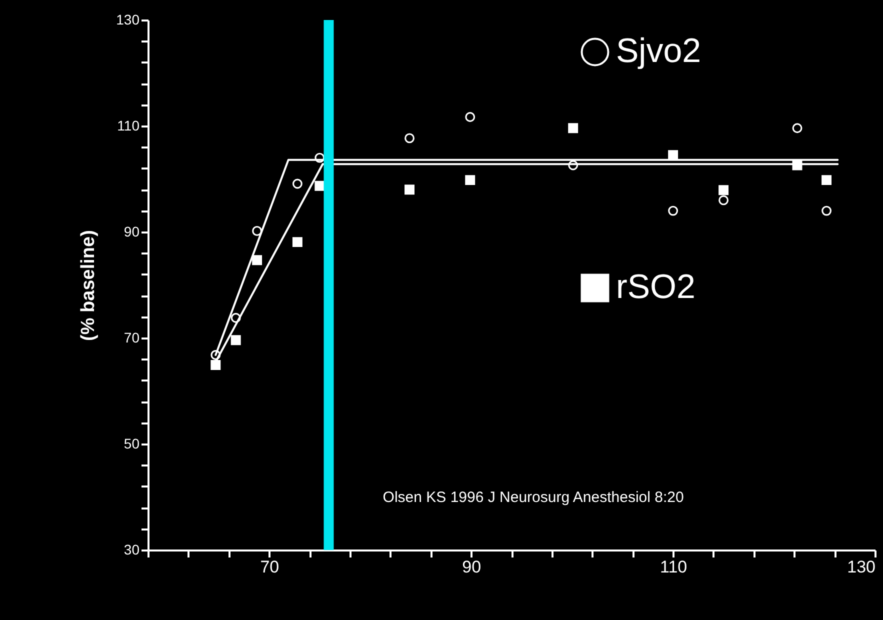  Describe the element at coordinates (132, 232) in the screenshot. I see `y-tick-label: 90` at that location.